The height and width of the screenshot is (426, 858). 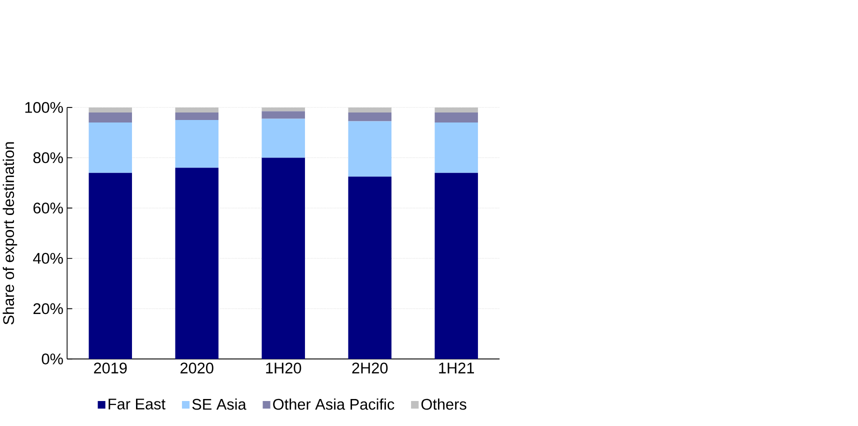 What do you see at coordinates (456, 368) in the screenshot?
I see `x-tick-label: 1H21` at bounding box center [456, 368].